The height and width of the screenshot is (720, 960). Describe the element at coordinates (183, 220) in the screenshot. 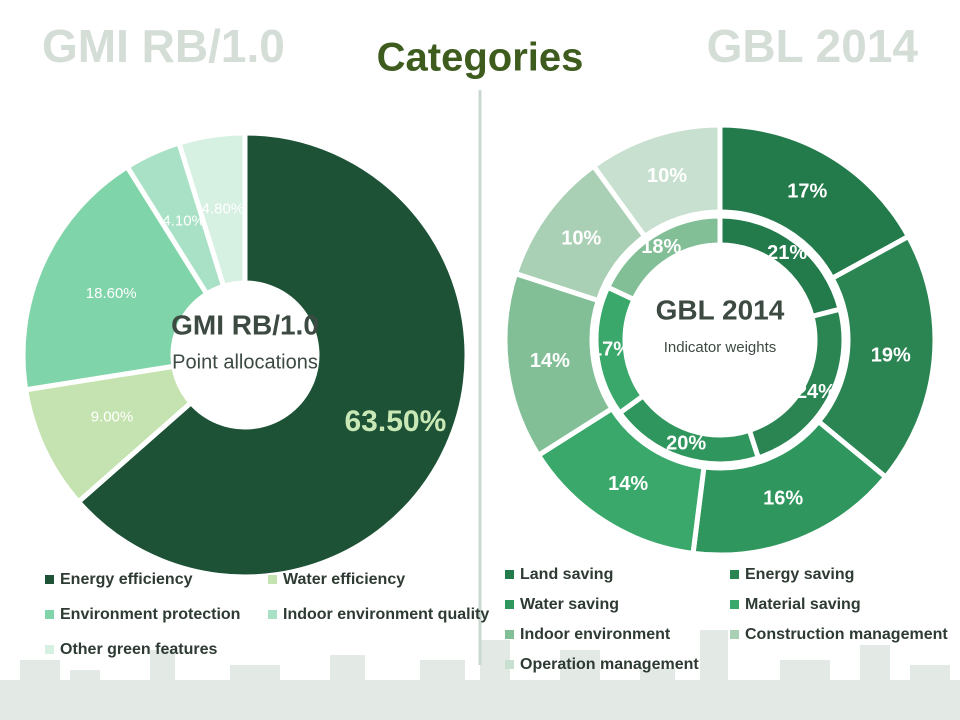

I see `data-label: 4.10%` at that location.